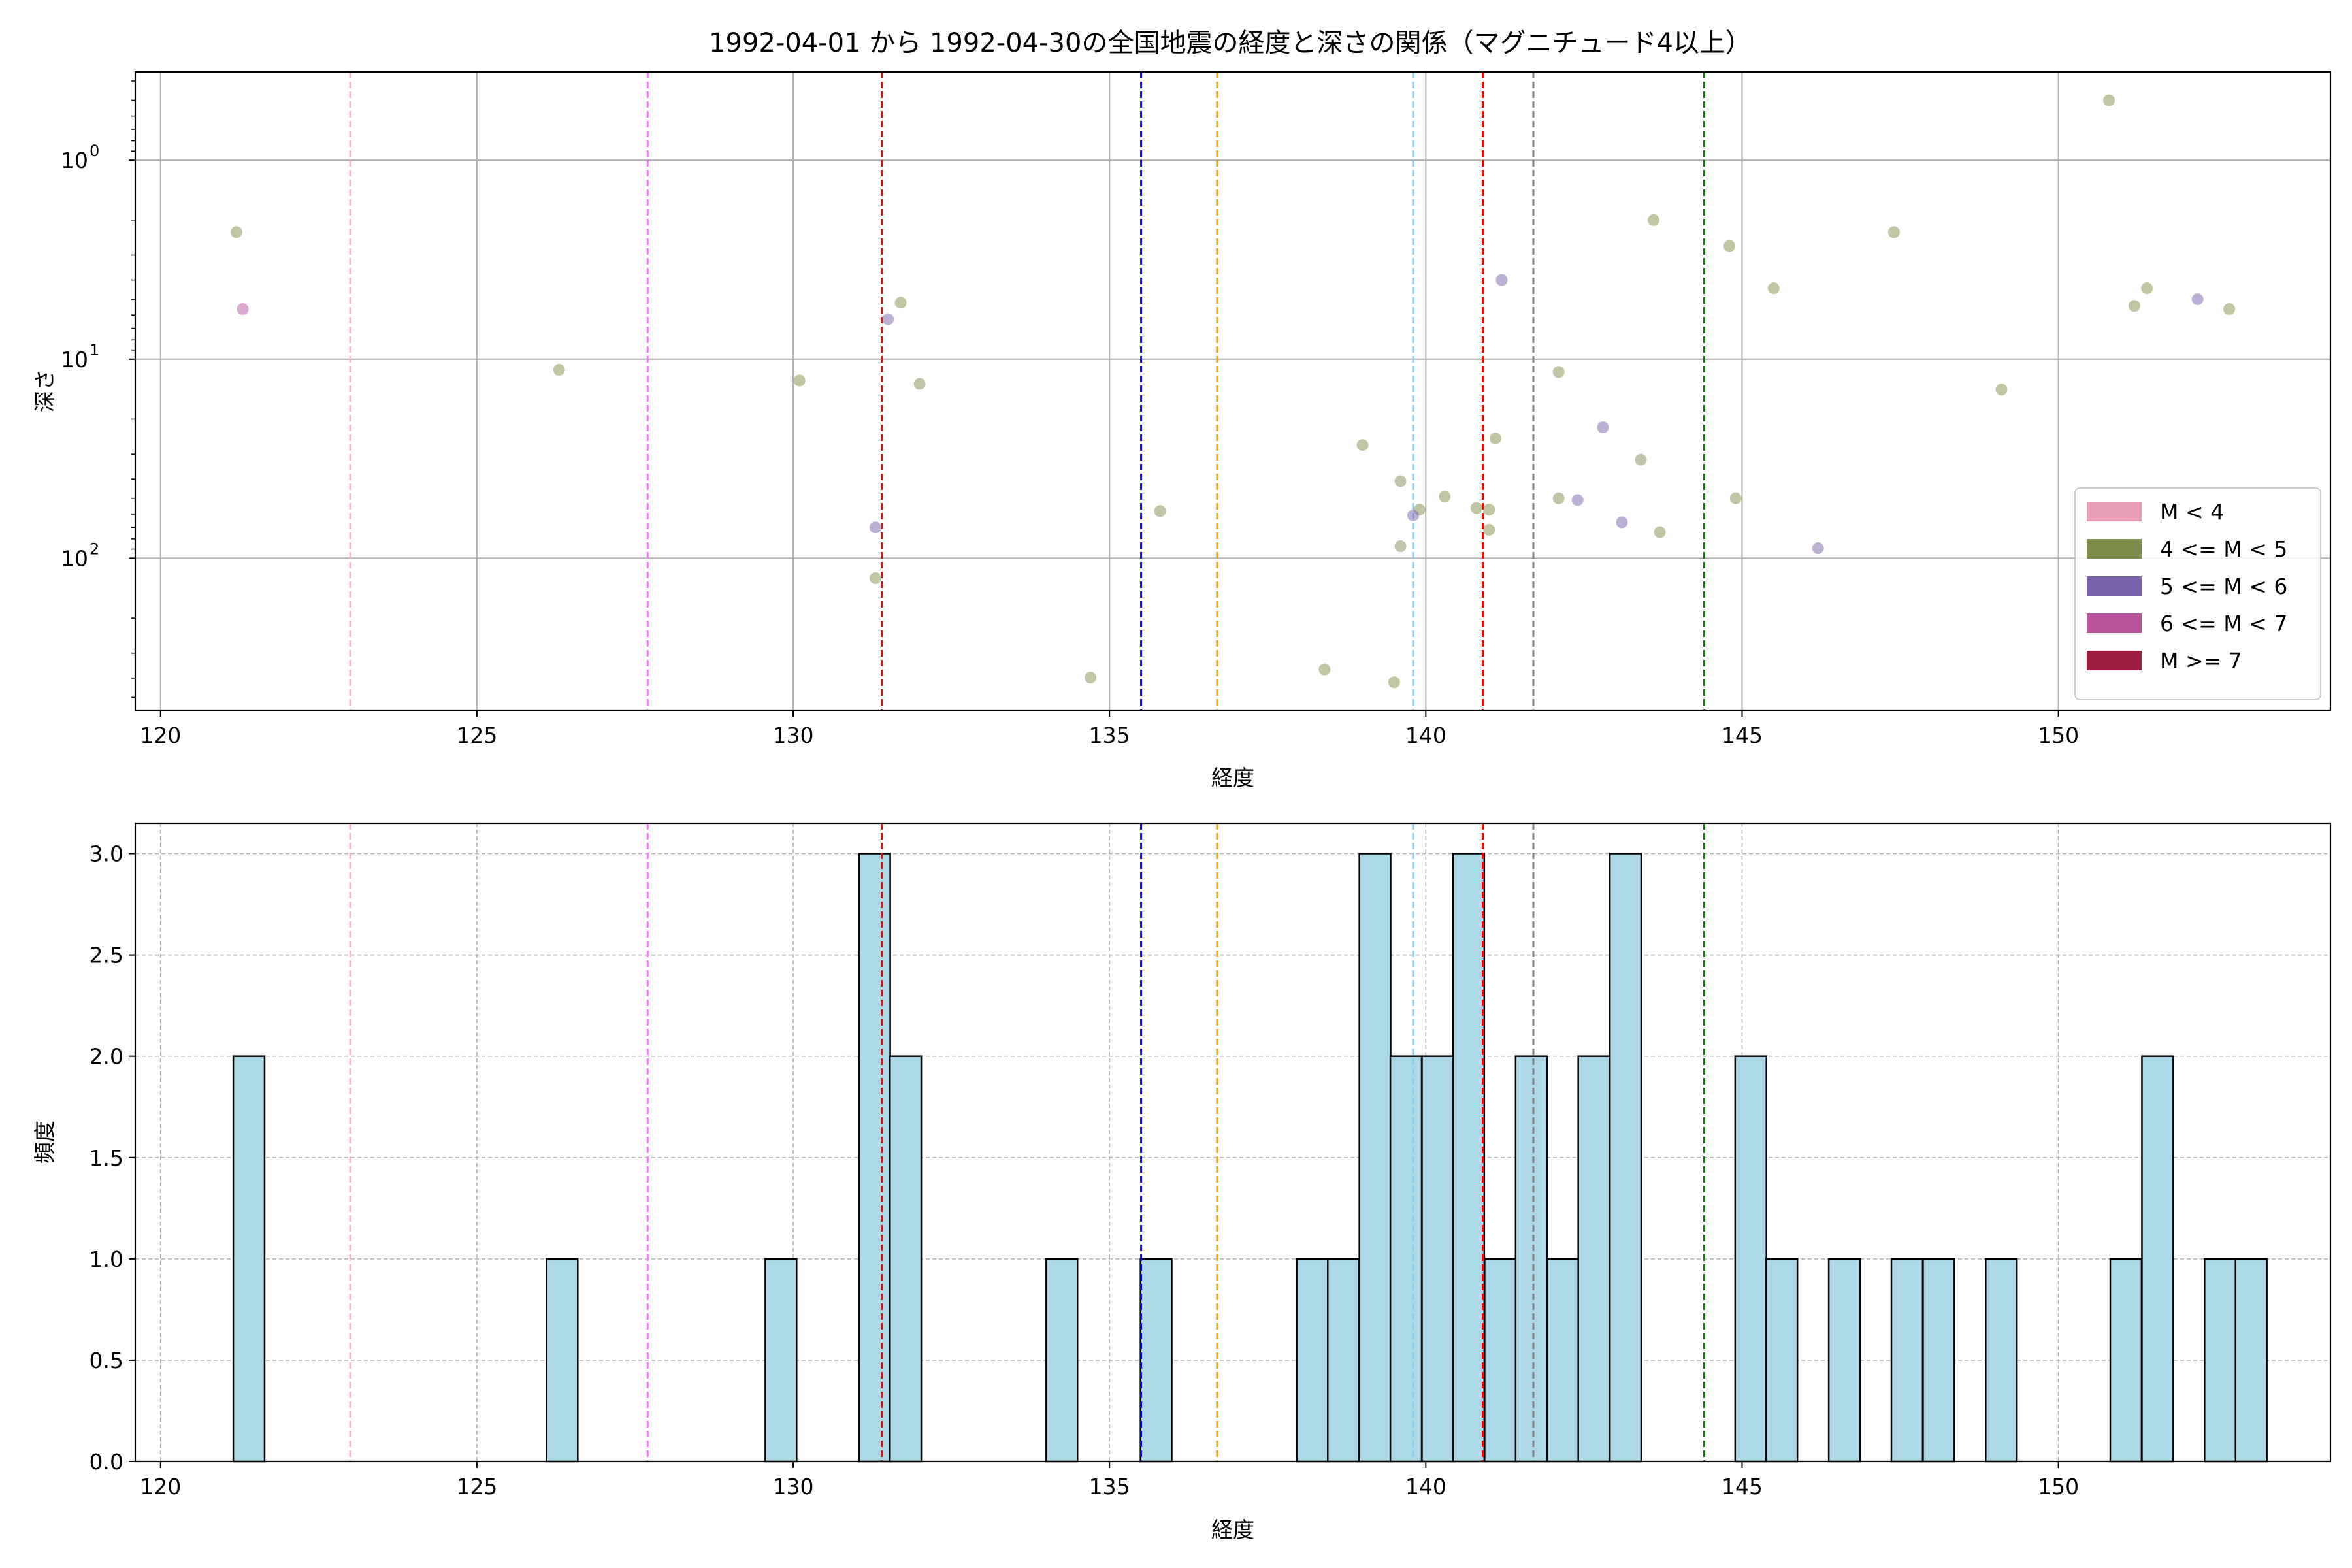 Image resolution: width=2352 pixels, height=1568 pixels. I want to click on y-tick-exponent: 2, so click(94, 549).